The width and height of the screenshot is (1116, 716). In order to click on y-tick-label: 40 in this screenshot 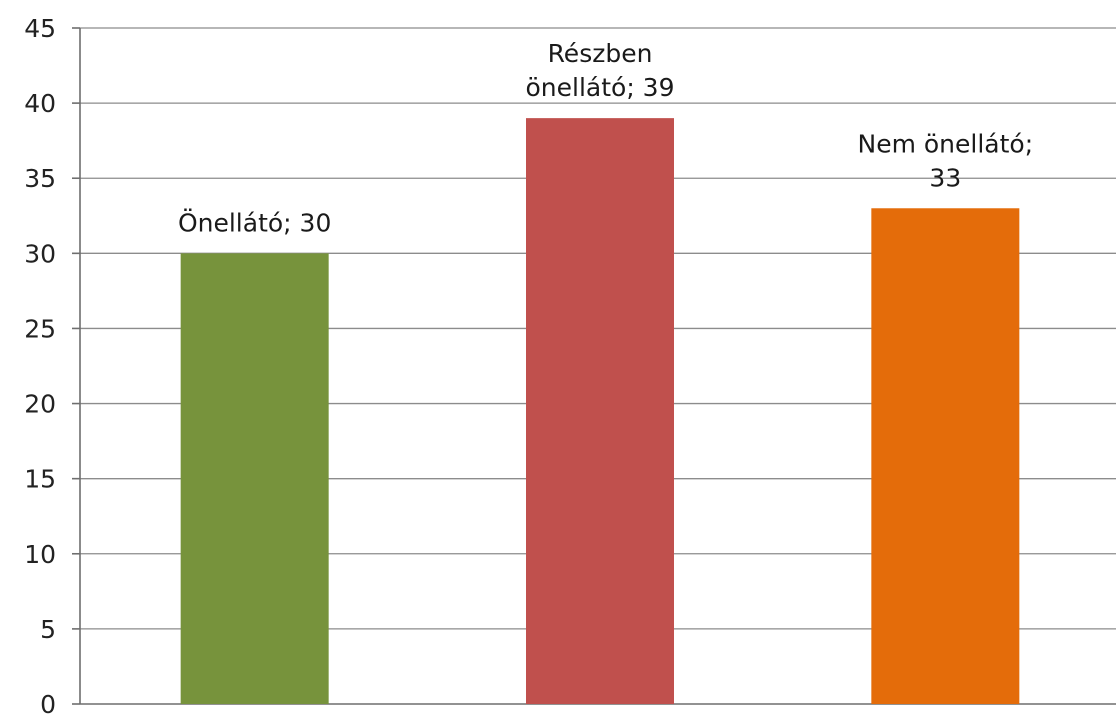, I will do `click(40, 103)`.